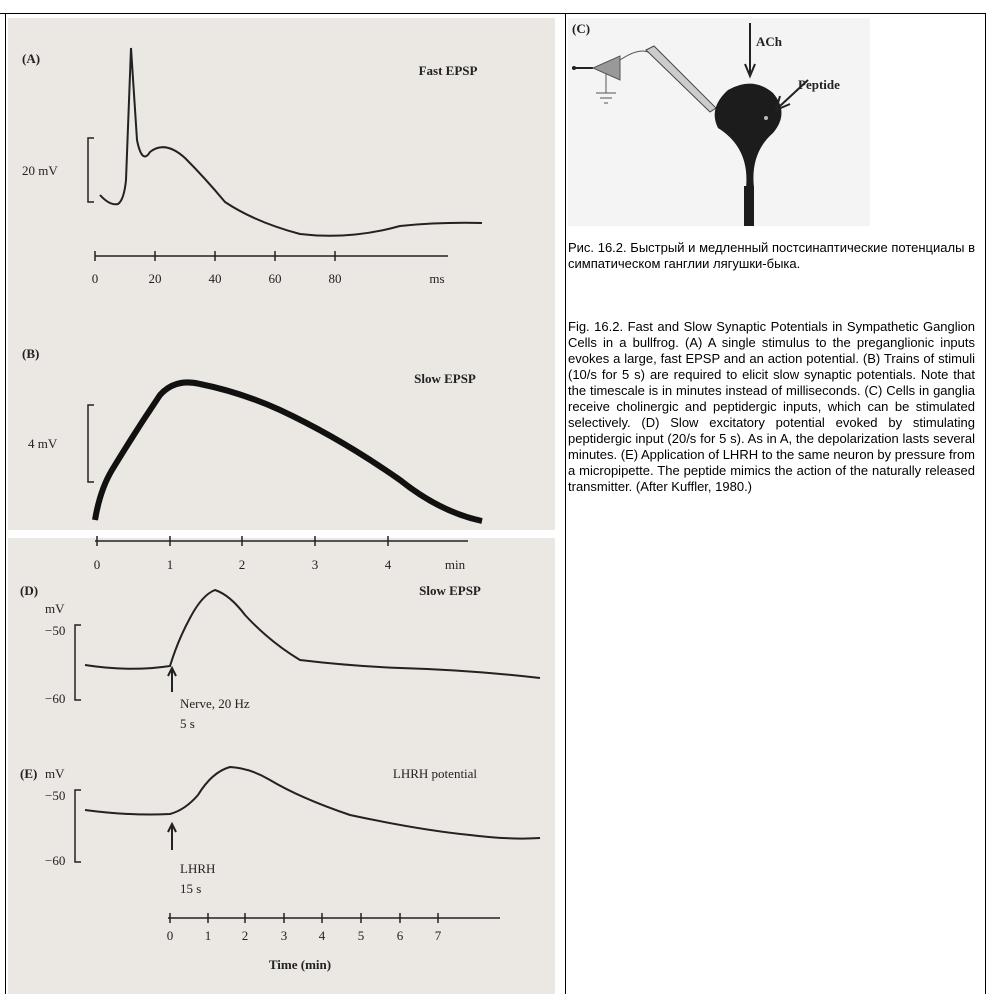 The height and width of the screenshot is (994, 998). I want to click on ground, so click(606, 89).